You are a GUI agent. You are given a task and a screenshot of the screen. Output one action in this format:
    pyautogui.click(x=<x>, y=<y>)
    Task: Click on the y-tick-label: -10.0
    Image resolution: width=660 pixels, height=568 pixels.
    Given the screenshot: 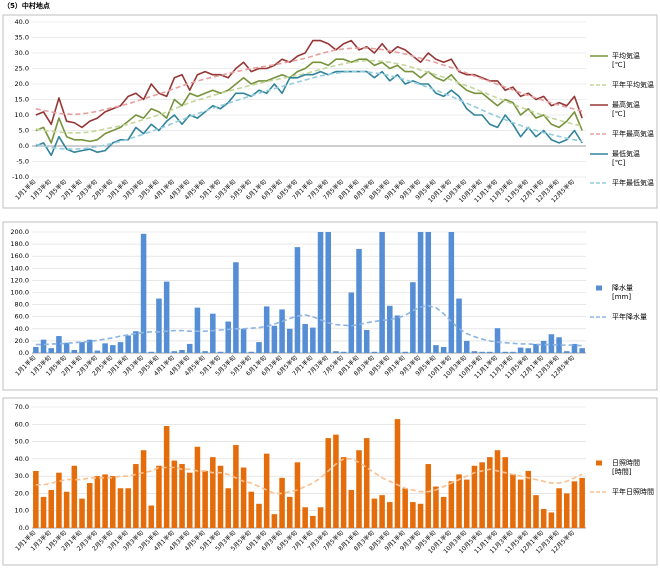 What is the action you would take?
    pyautogui.click(x=20, y=177)
    